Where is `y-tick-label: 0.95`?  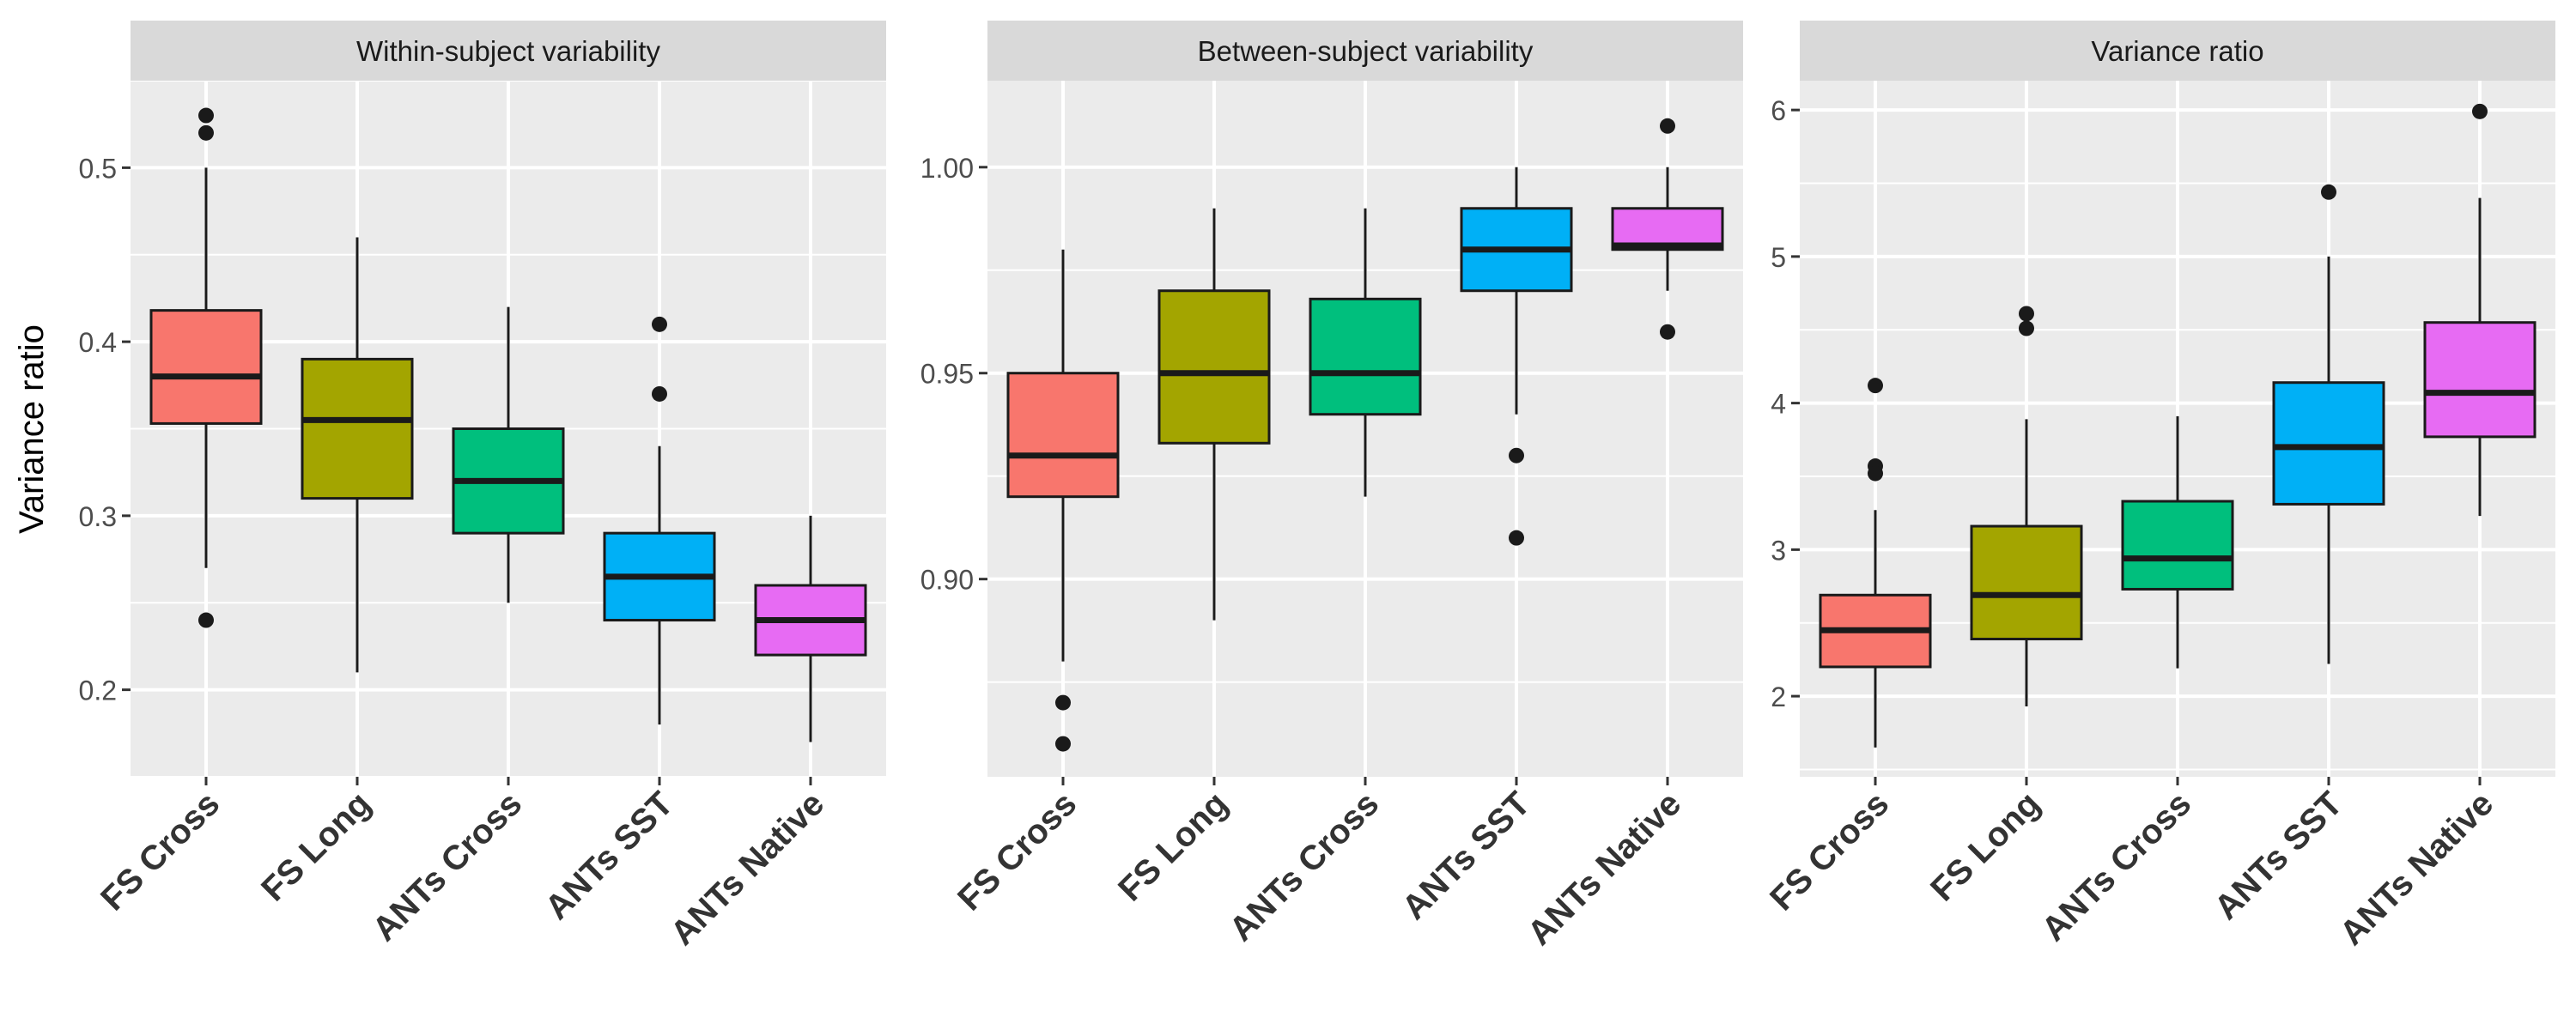
y-tick-label: 0.95 is located at coordinates (947, 374).